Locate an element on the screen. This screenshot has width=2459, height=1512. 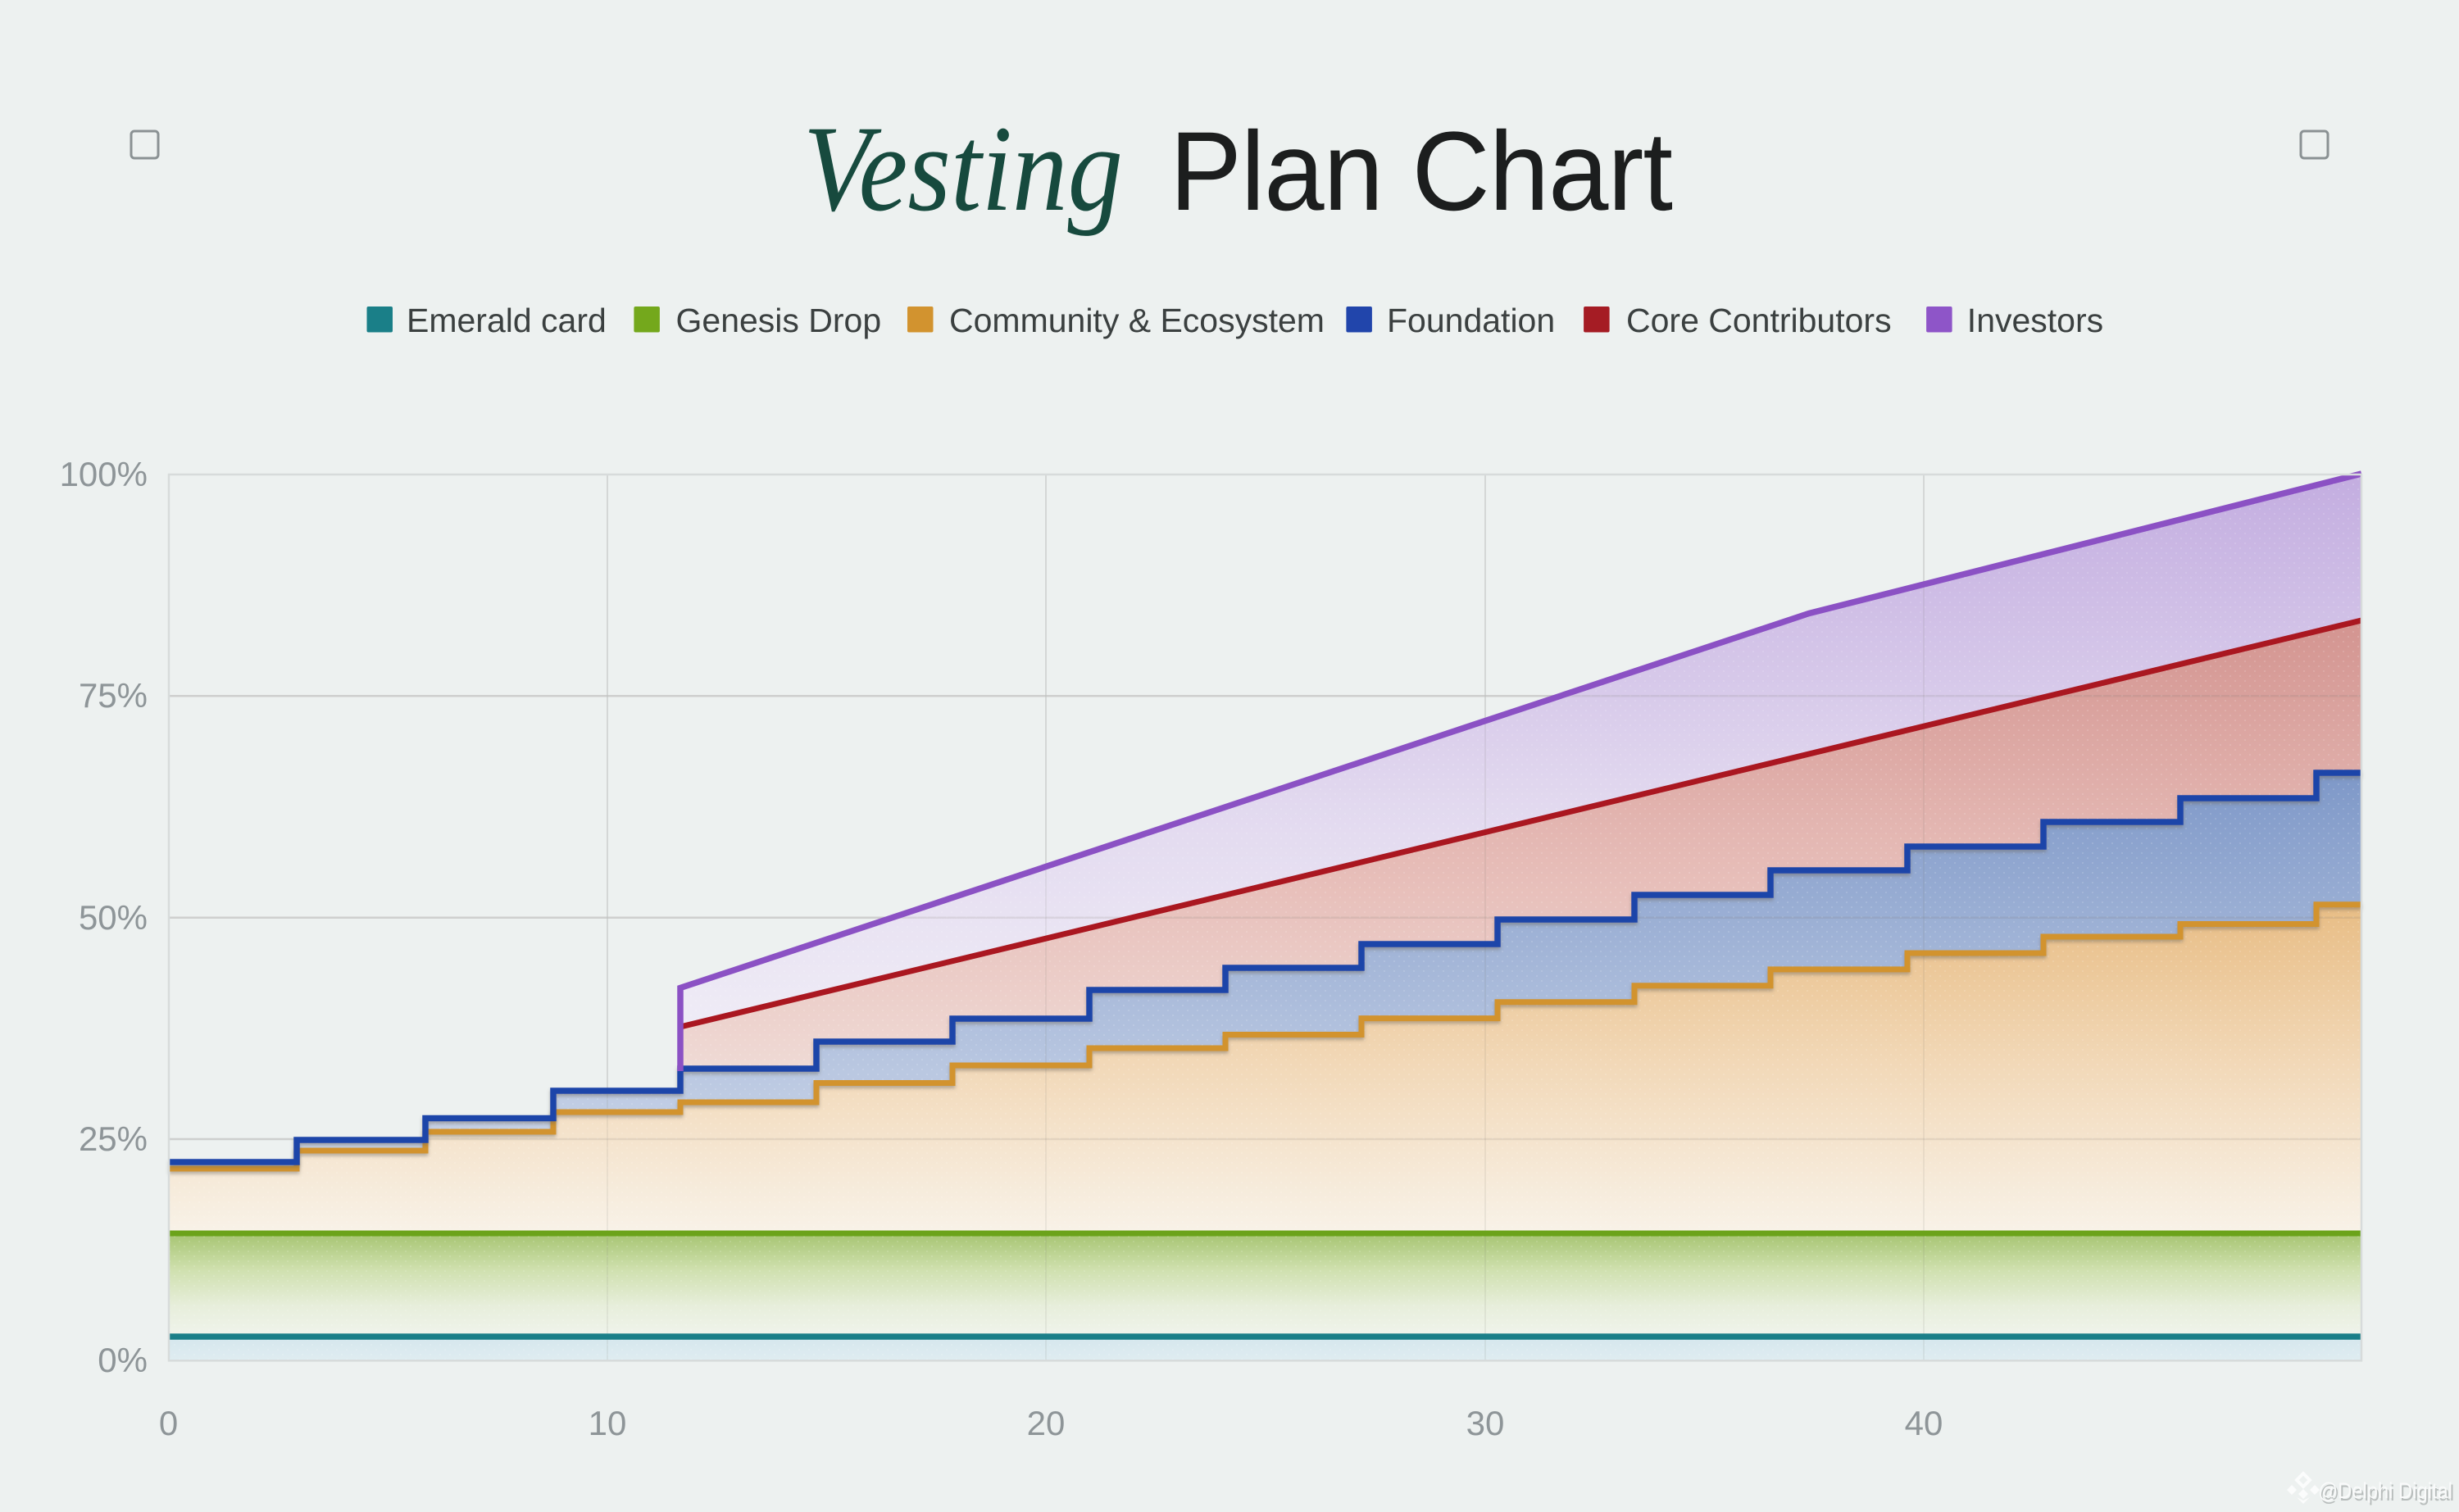
svg-text: Genesis Drop is located at coordinates (779, 320).